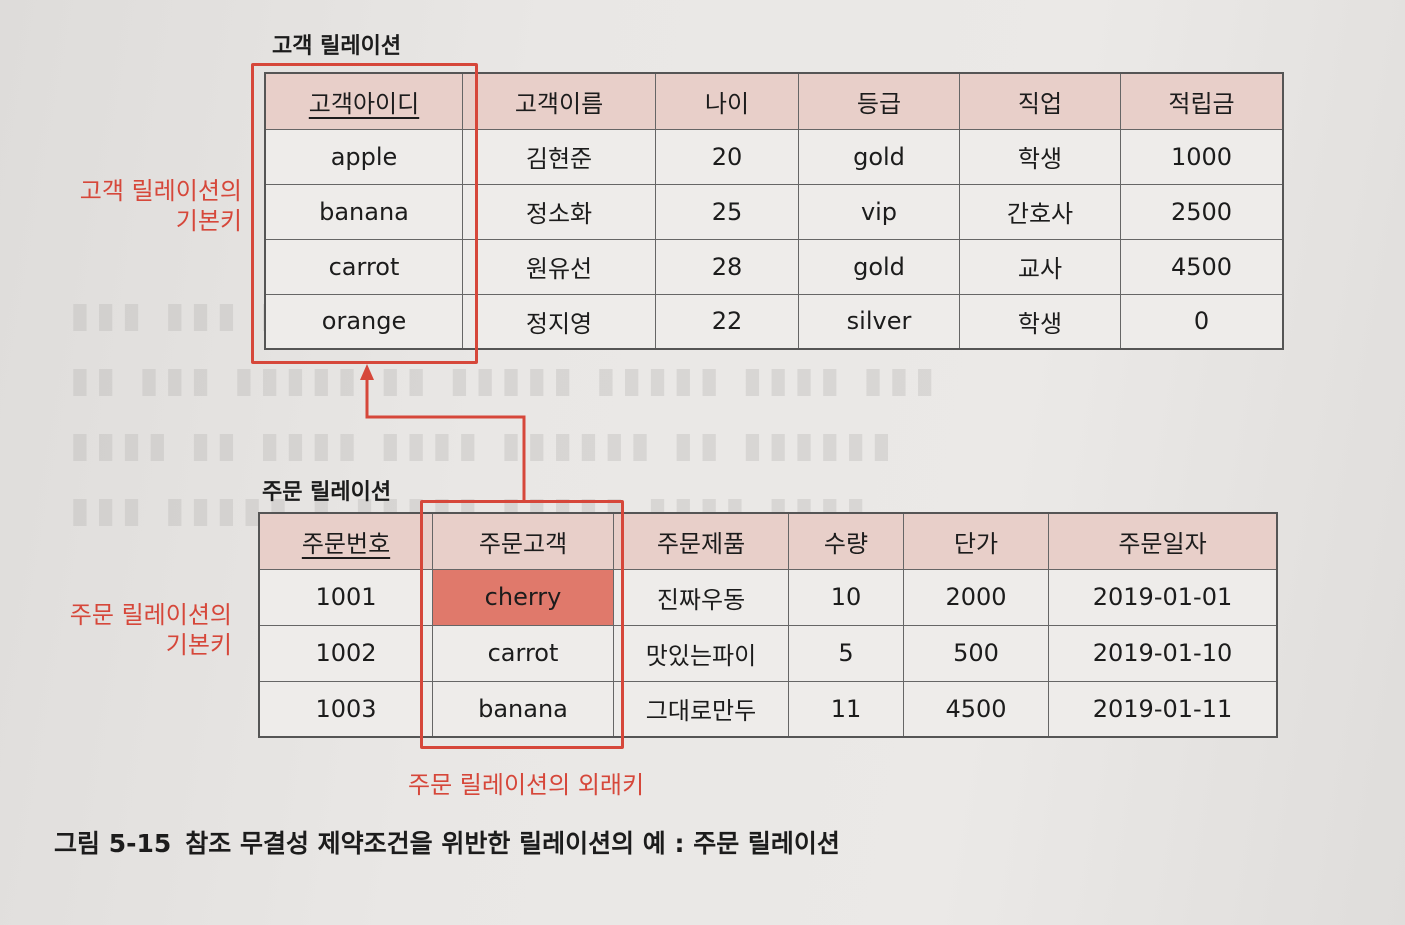  I want to click on table-header-row: 고객아이디 고객이름 나이 등급 직업 적립금, so click(774, 101).